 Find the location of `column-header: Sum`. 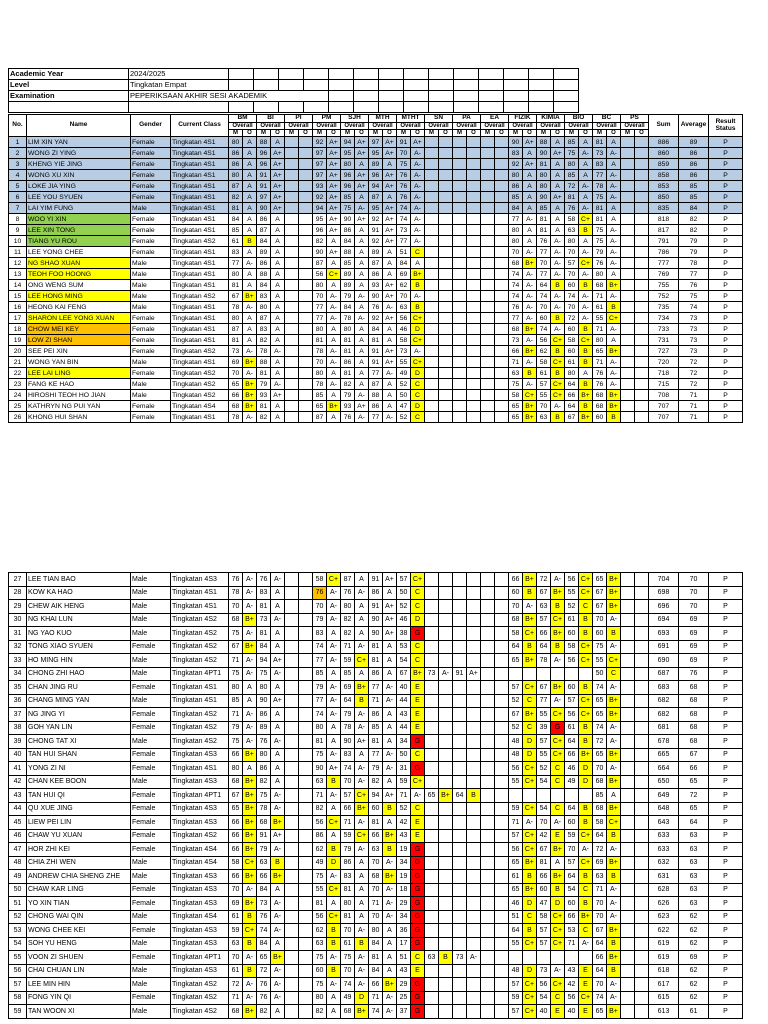

column-header: Sum is located at coordinates (663, 125).